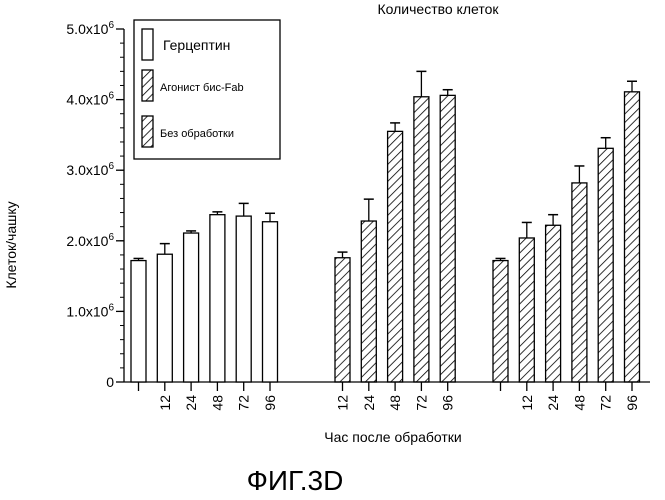  What do you see at coordinates (202, 88) in the screenshot?
I see `legend-label-agonist: Агонист бис-Fab` at bounding box center [202, 88].